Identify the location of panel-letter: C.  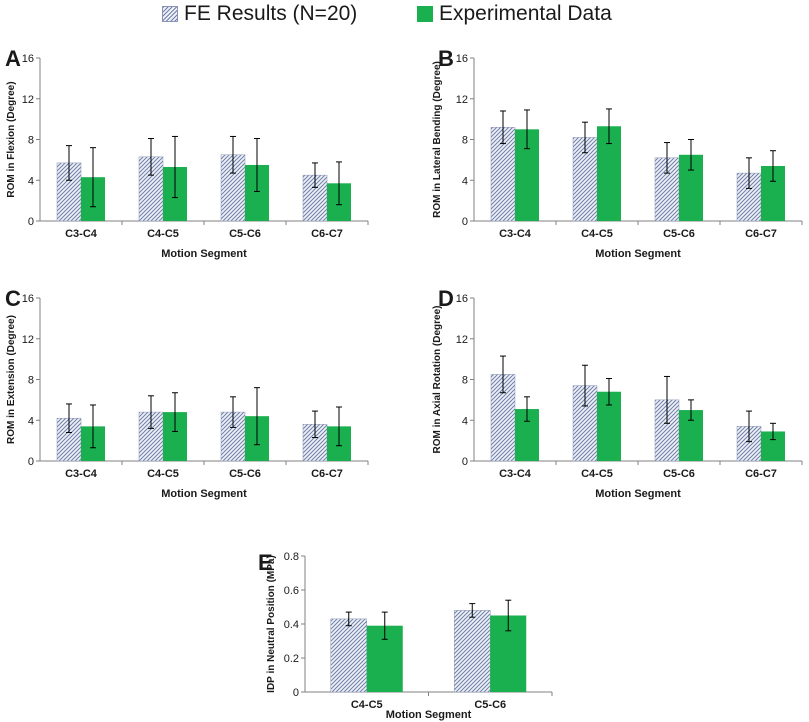
(13, 298).